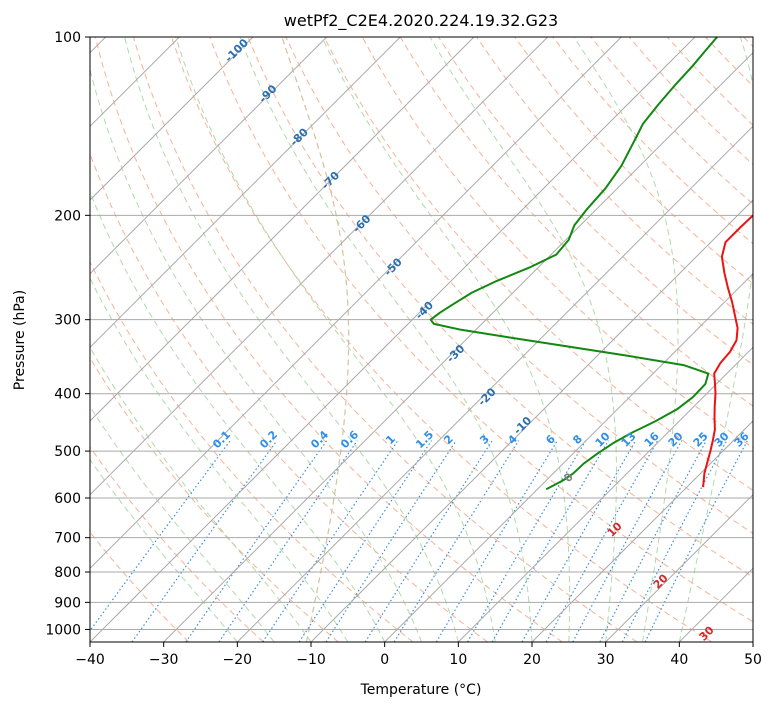 Image resolution: width=775 pixels, height=708 pixels. What do you see at coordinates (67, 216) in the screenshot?
I see `y-tick-label: 200` at bounding box center [67, 216].